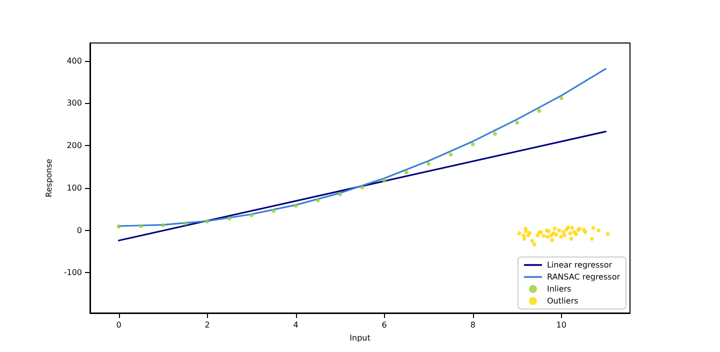 The width and height of the screenshot is (720, 352). Describe the element at coordinates (74, 61) in the screenshot. I see `y-tick-label: 400` at that location.